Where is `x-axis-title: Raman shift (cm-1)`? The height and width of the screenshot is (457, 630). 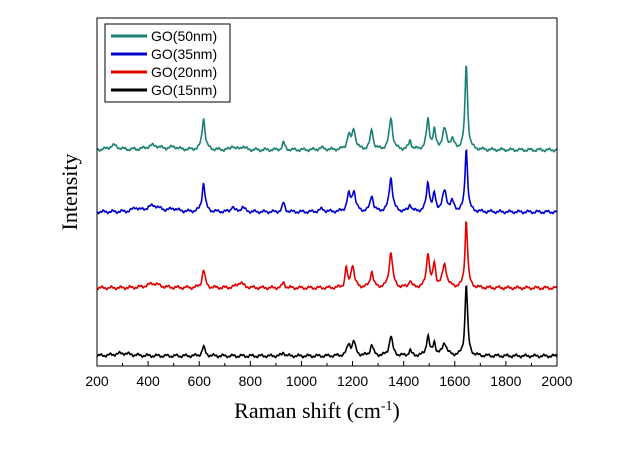
x-axis-title: Raman shift (cm-1) is located at coordinates (317, 410).